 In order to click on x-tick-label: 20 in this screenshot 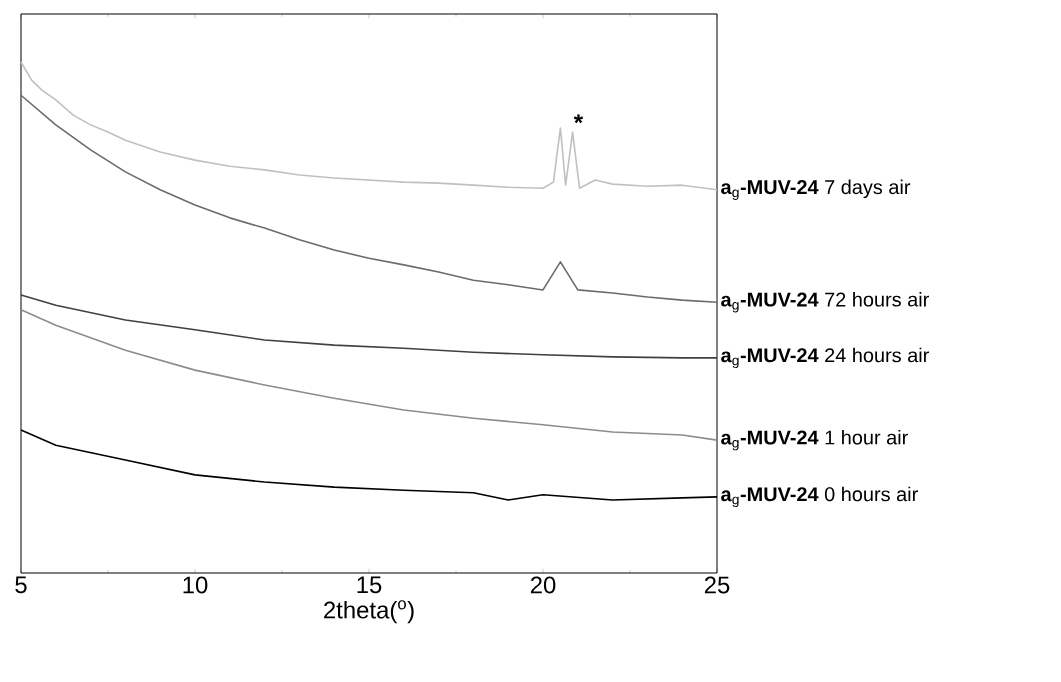, I will do `click(543, 585)`.